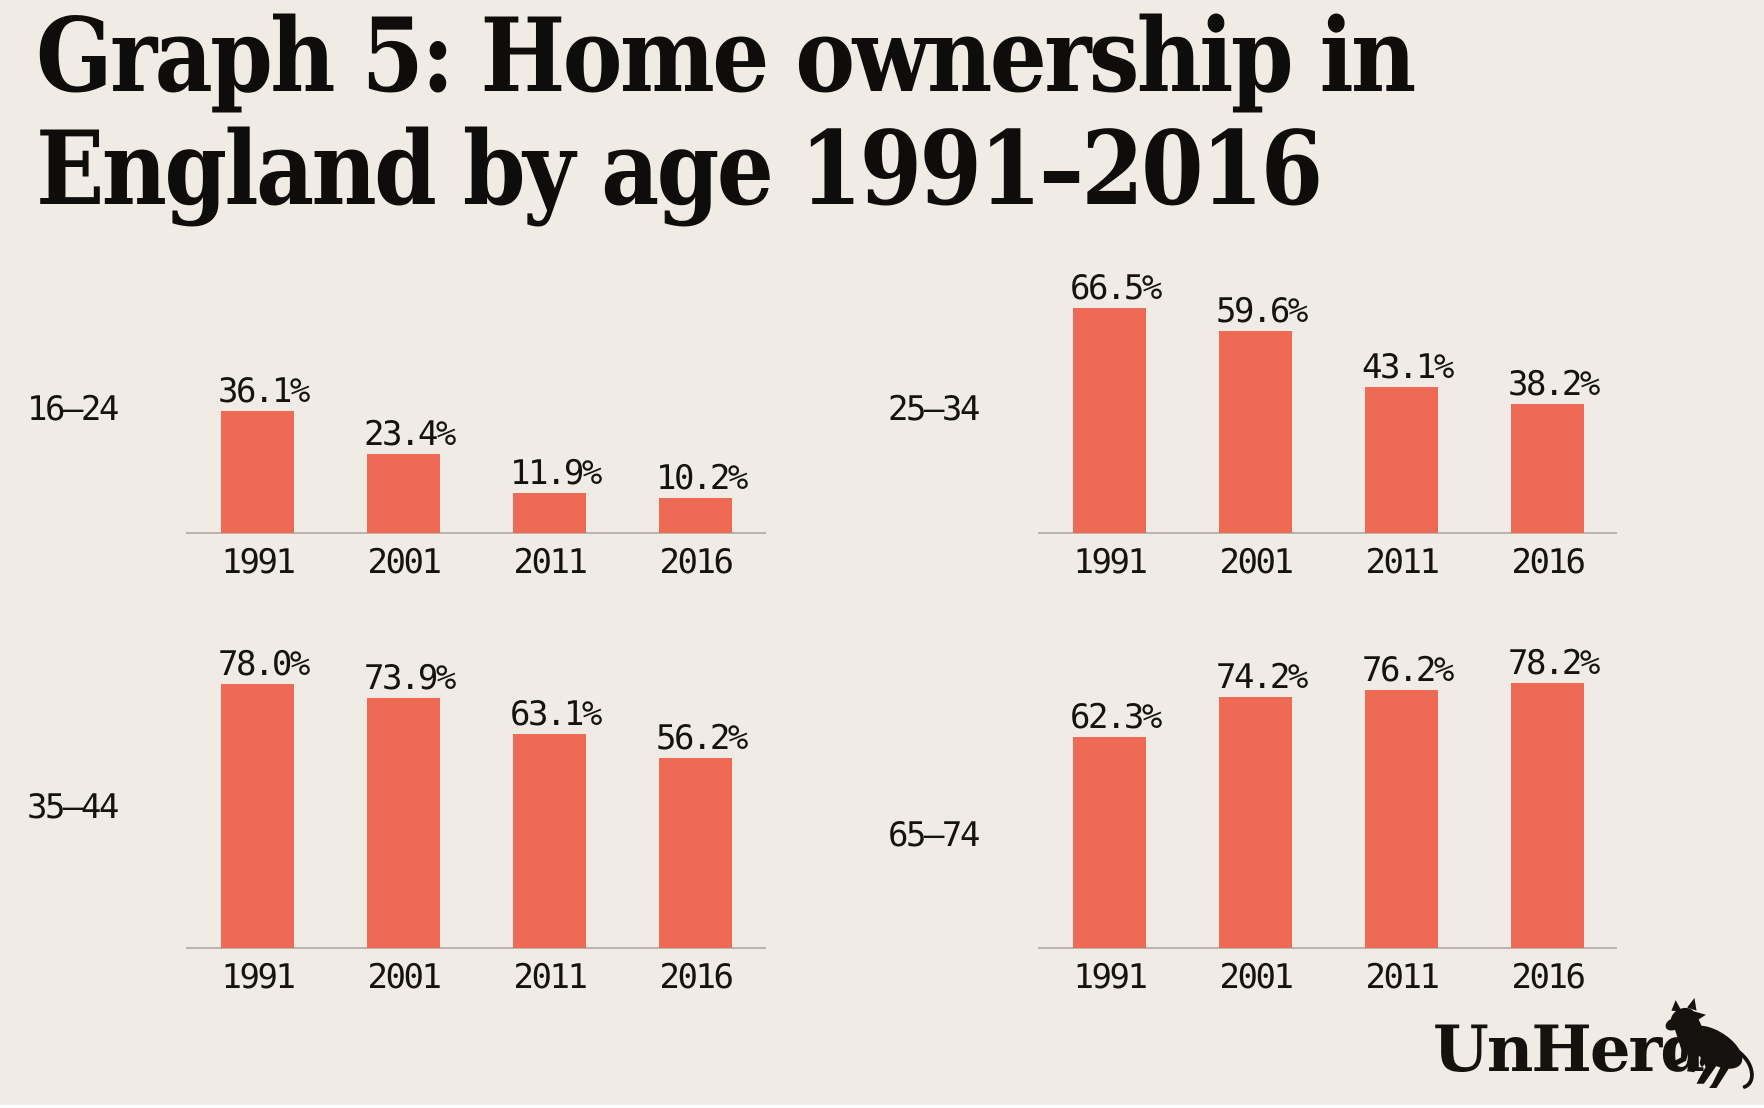 Image resolution: width=1764 pixels, height=1108 pixels. What do you see at coordinates (702, 478) in the screenshot?
I see `value-label: 10.2%` at bounding box center [702, 478].